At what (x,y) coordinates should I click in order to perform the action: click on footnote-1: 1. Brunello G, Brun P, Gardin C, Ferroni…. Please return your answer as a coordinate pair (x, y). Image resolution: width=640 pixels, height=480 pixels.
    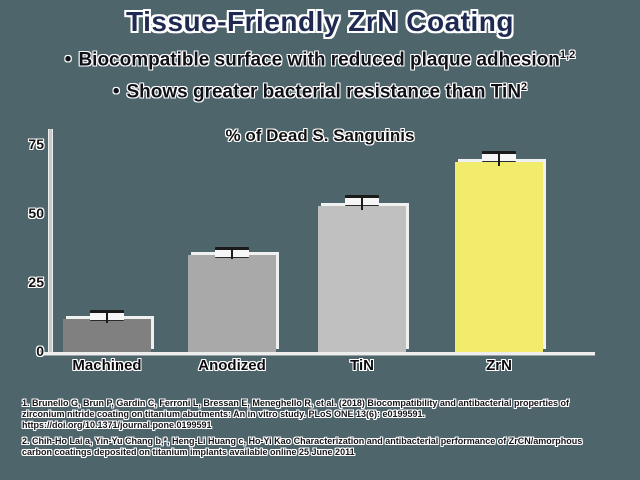
    Looking at the image, I should click on (295, 414).